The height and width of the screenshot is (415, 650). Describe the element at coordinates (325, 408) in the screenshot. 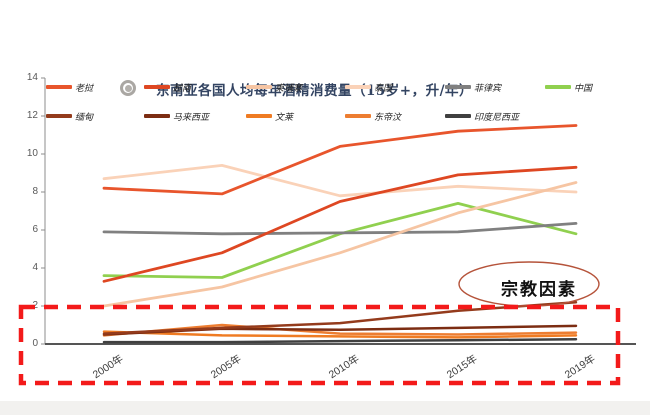

I see `bottom-strip` at that location.